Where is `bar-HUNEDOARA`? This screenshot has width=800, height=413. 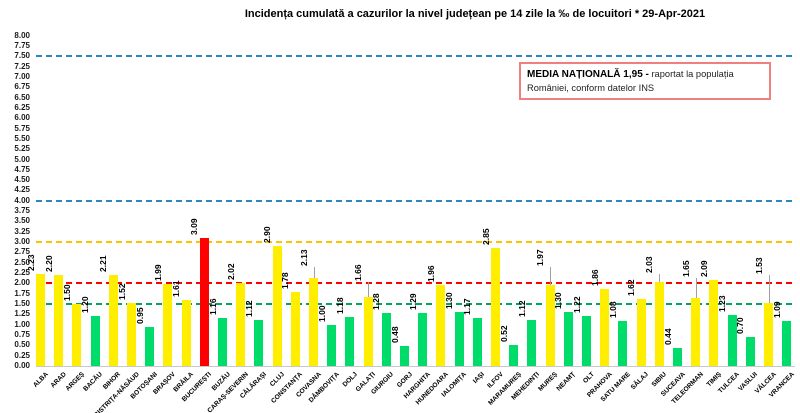 bar-HUNEDOARA is located at coordinates (441, 325).